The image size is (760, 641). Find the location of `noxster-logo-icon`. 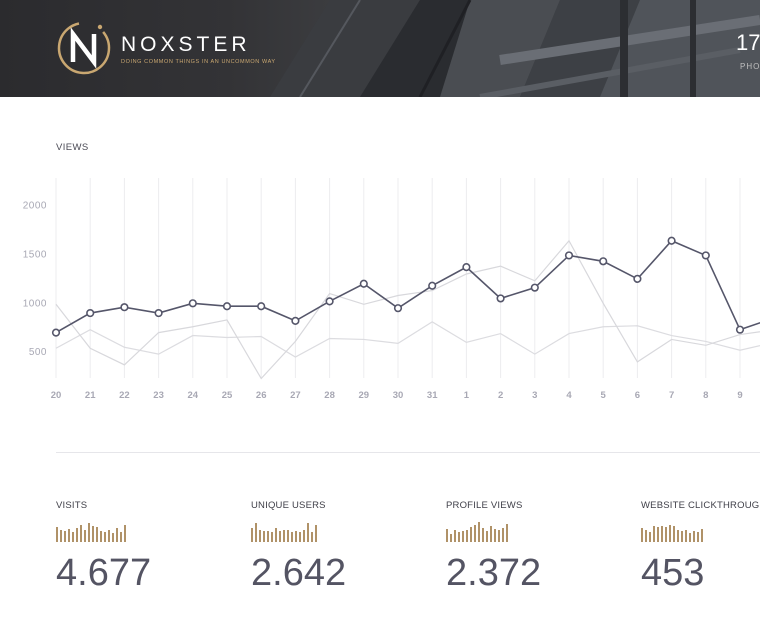

noxster-logo-icon is located at coordinates (84, 48).